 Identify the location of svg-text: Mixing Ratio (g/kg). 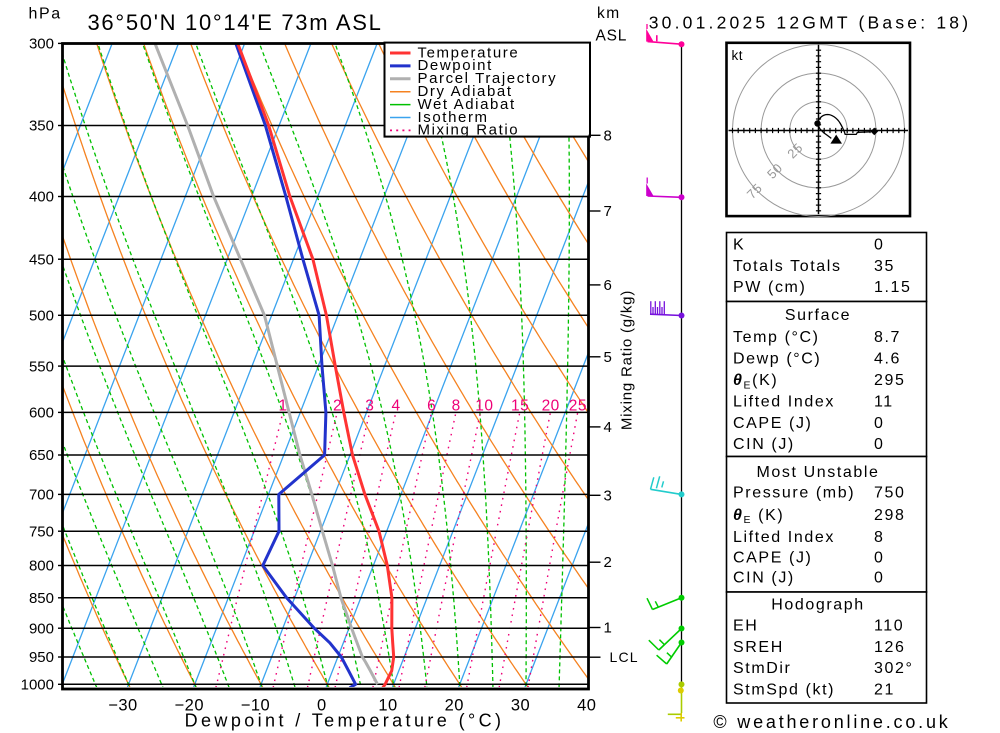
(627, 360).